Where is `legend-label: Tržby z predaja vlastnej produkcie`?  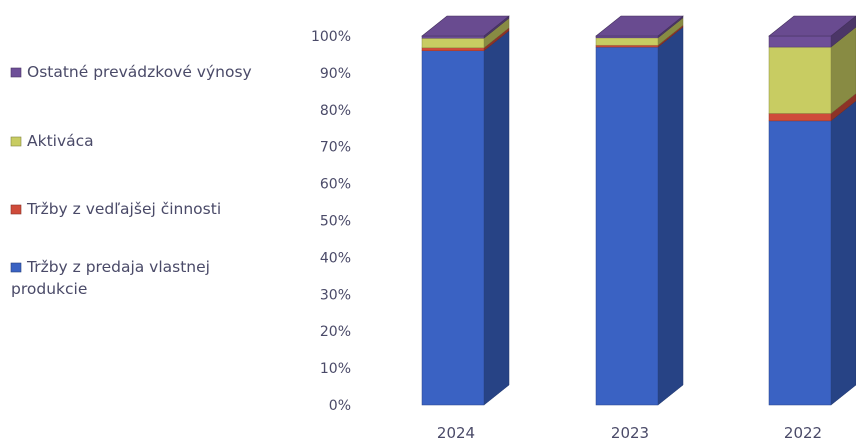 legend-label: Tržby z predaja vlastnej produkcie is located at coordinates (110, 278).